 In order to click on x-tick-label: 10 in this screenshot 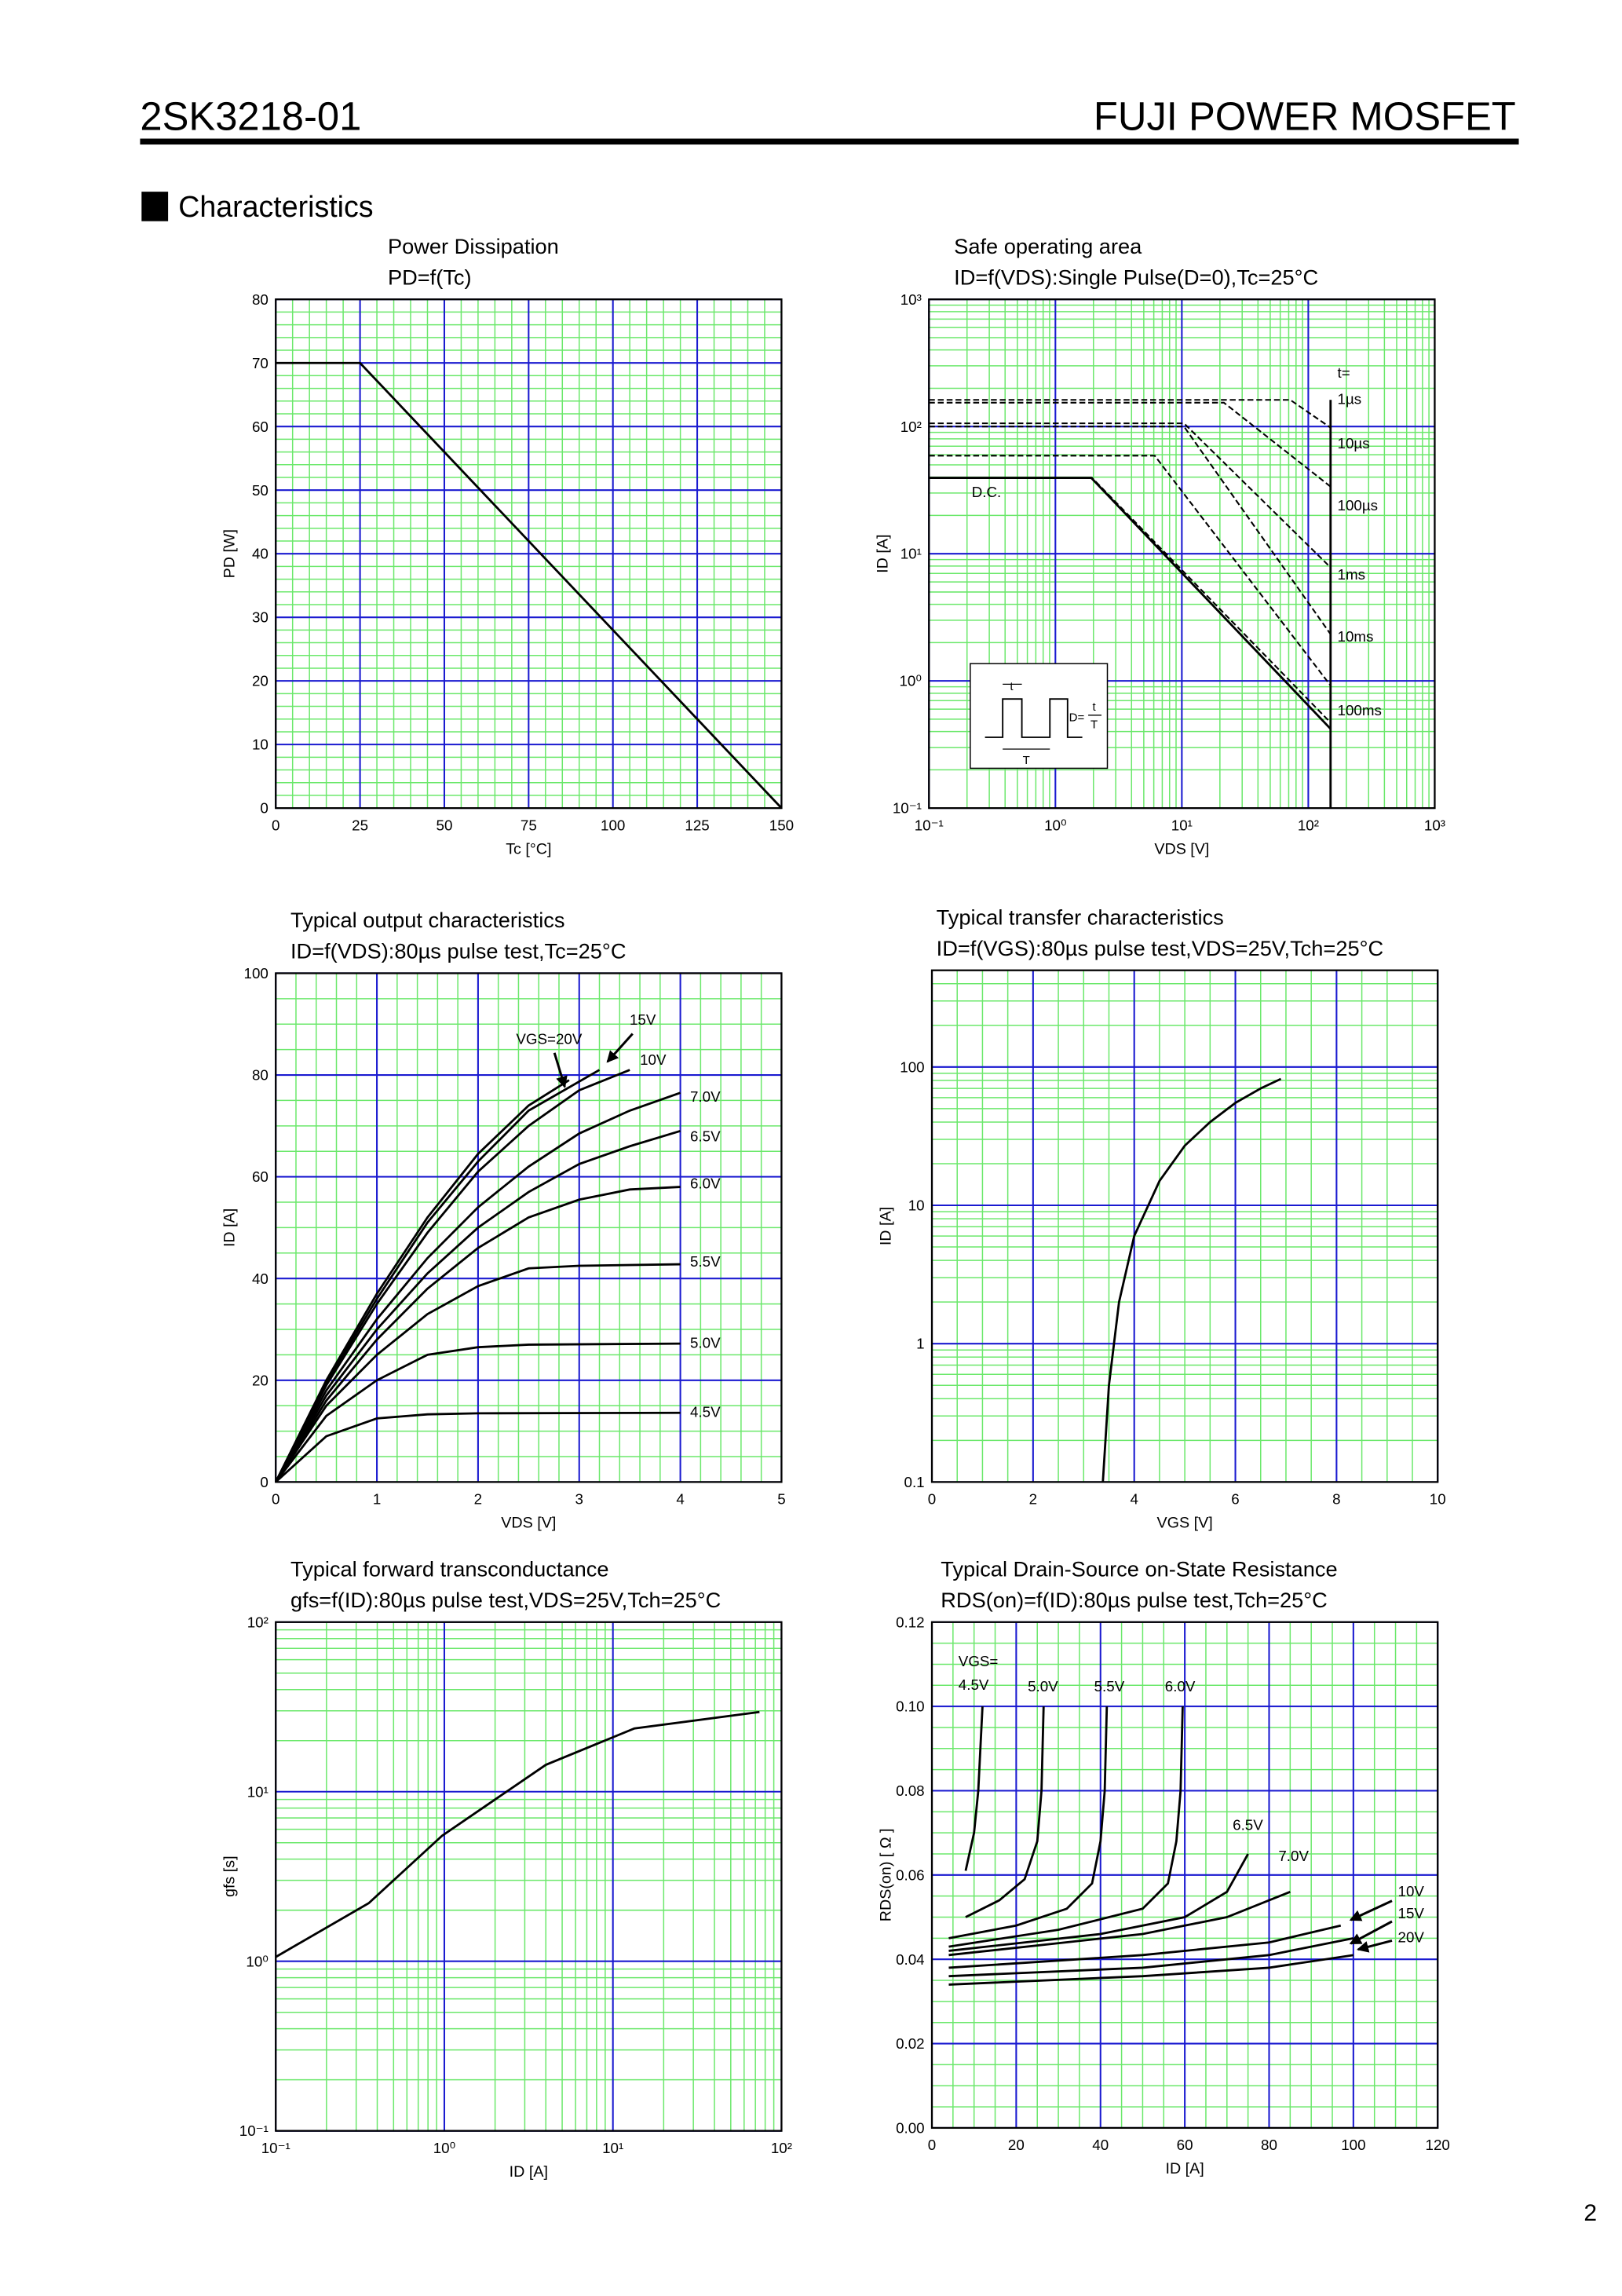, I will do `click(1438, 1500)`.